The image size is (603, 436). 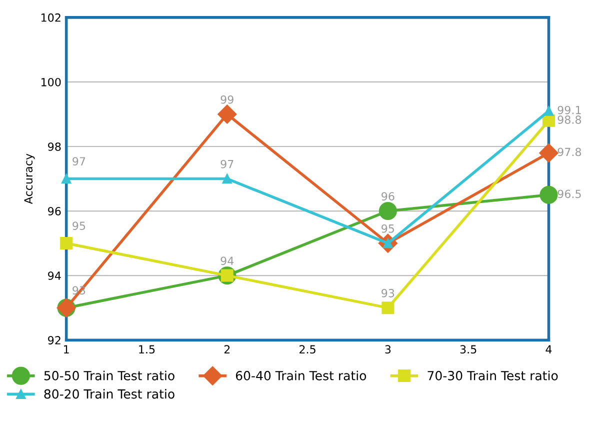 What do you see at coordinates (468, 349) in the screenshot?
I see `x-tick-label: 3.5` at bounding box center [468, 349].